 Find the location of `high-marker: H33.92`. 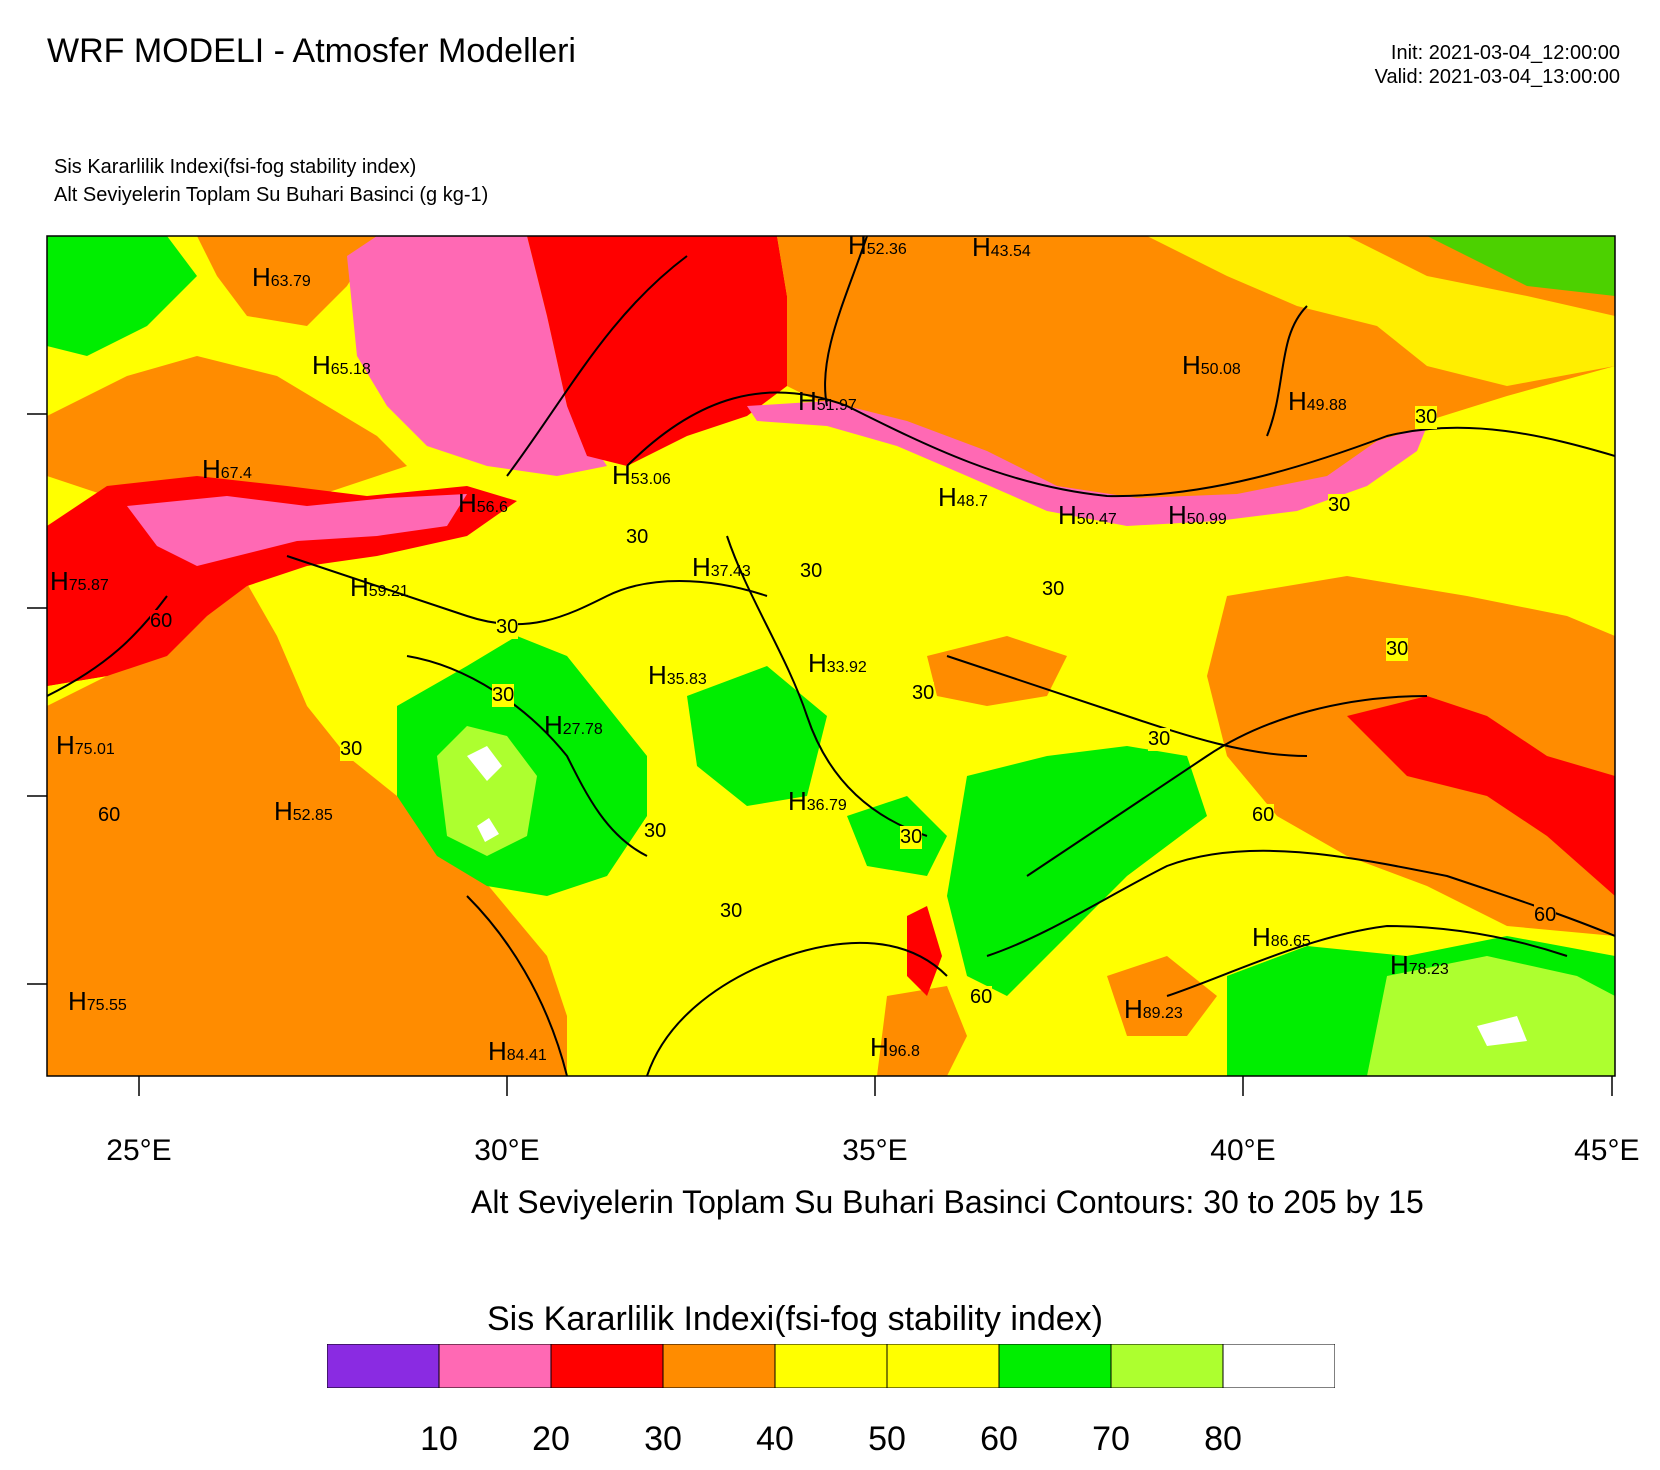

high-marker: H33.92 is located at coordinates (837, 663).